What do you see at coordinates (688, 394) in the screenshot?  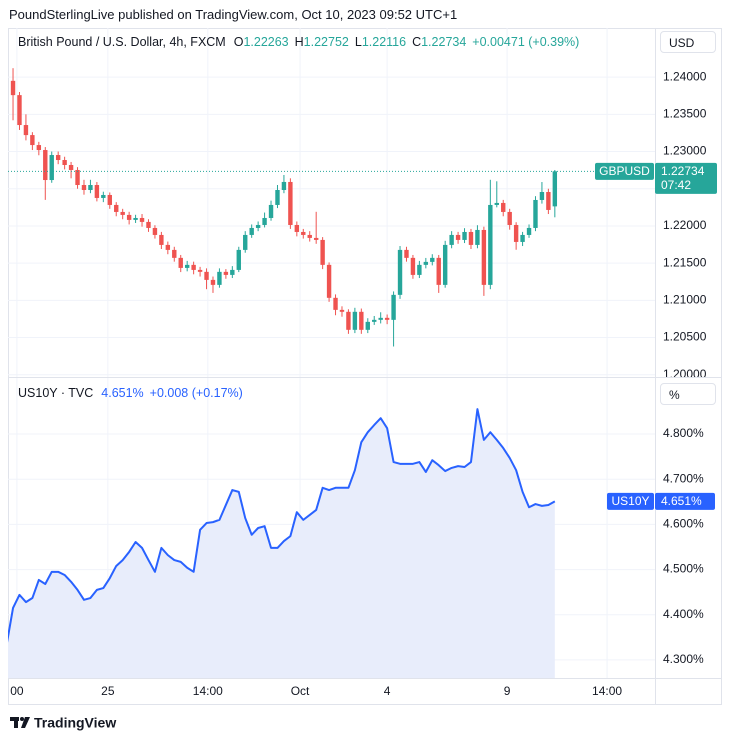 I see `unit-button: %` at bounding box center [688, 394].